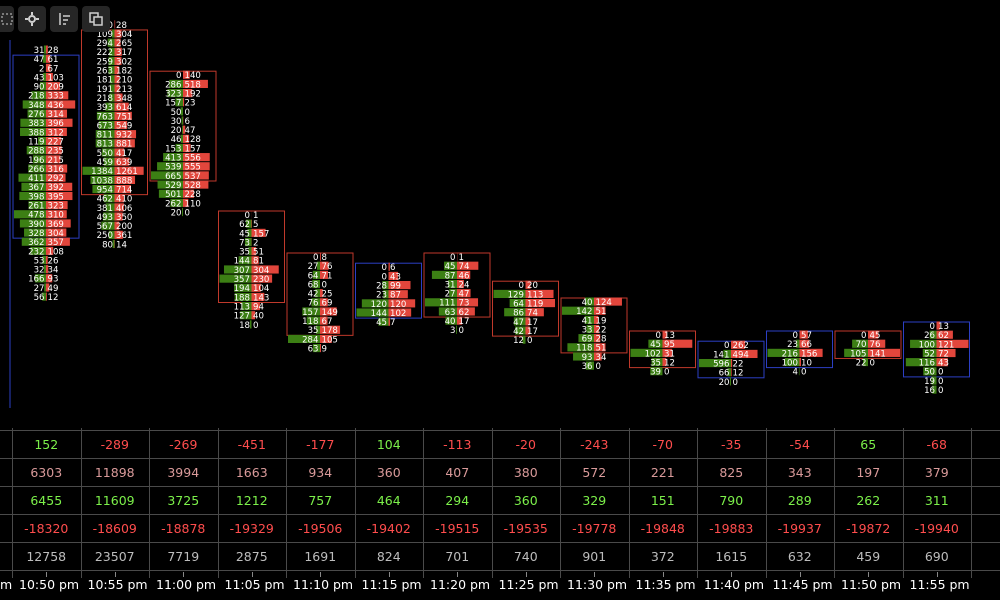 The image size is (1000, 600). What do you see at coordinates (176, 122) in the screenshot?
I see `bid-volume-label: 30` at bounding box center [176, 122].